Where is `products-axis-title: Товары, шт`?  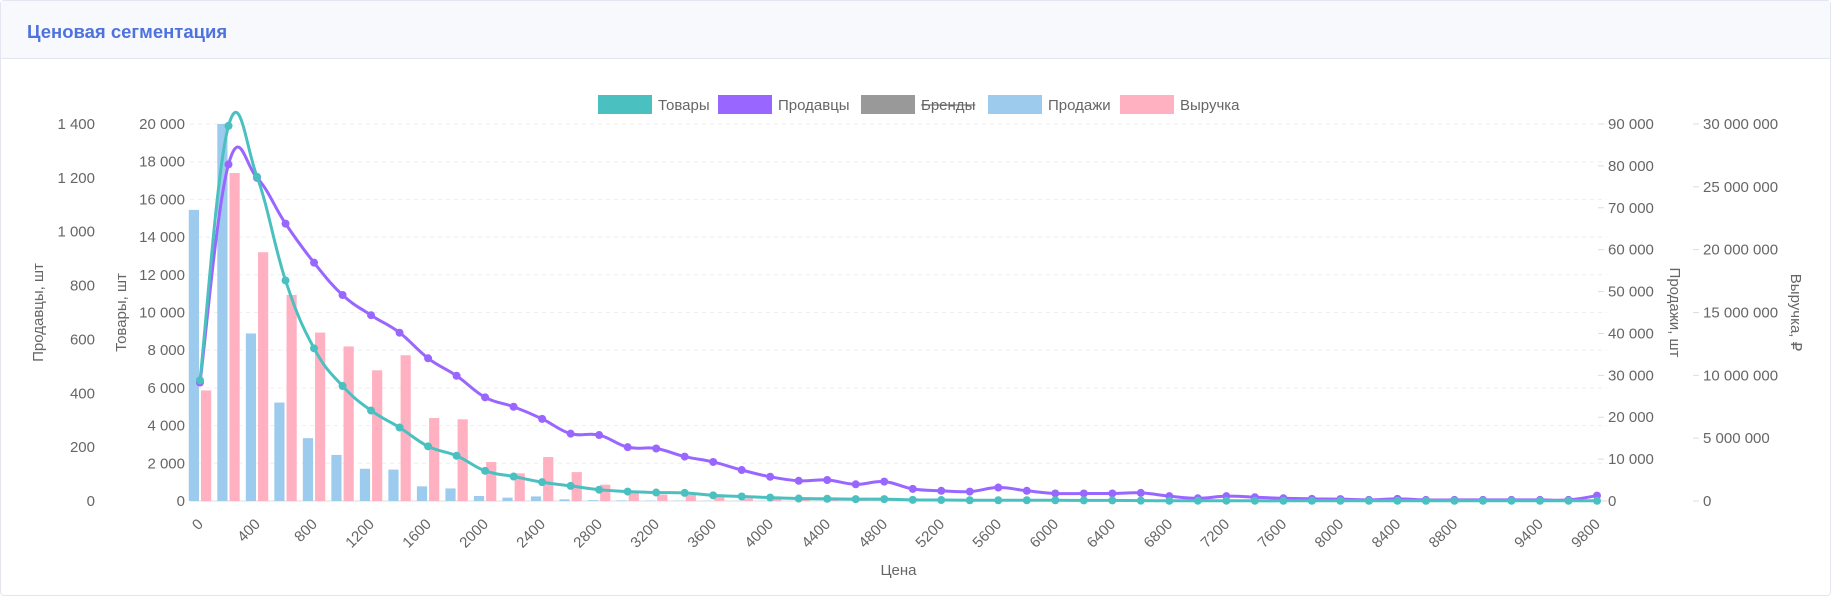
products-axis-title: Товары, шт is located at coordinates (121, 312).